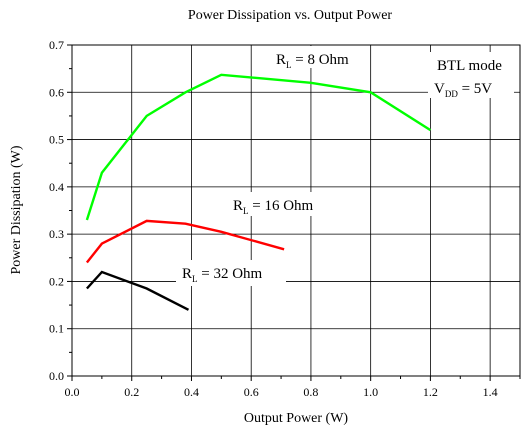 The width and height of the screenshot is (525, 434). What do you see at coordinates (469, 66) in the screenshot?
I see `svg-text: BTL mode` at bounding box center [469, 66].